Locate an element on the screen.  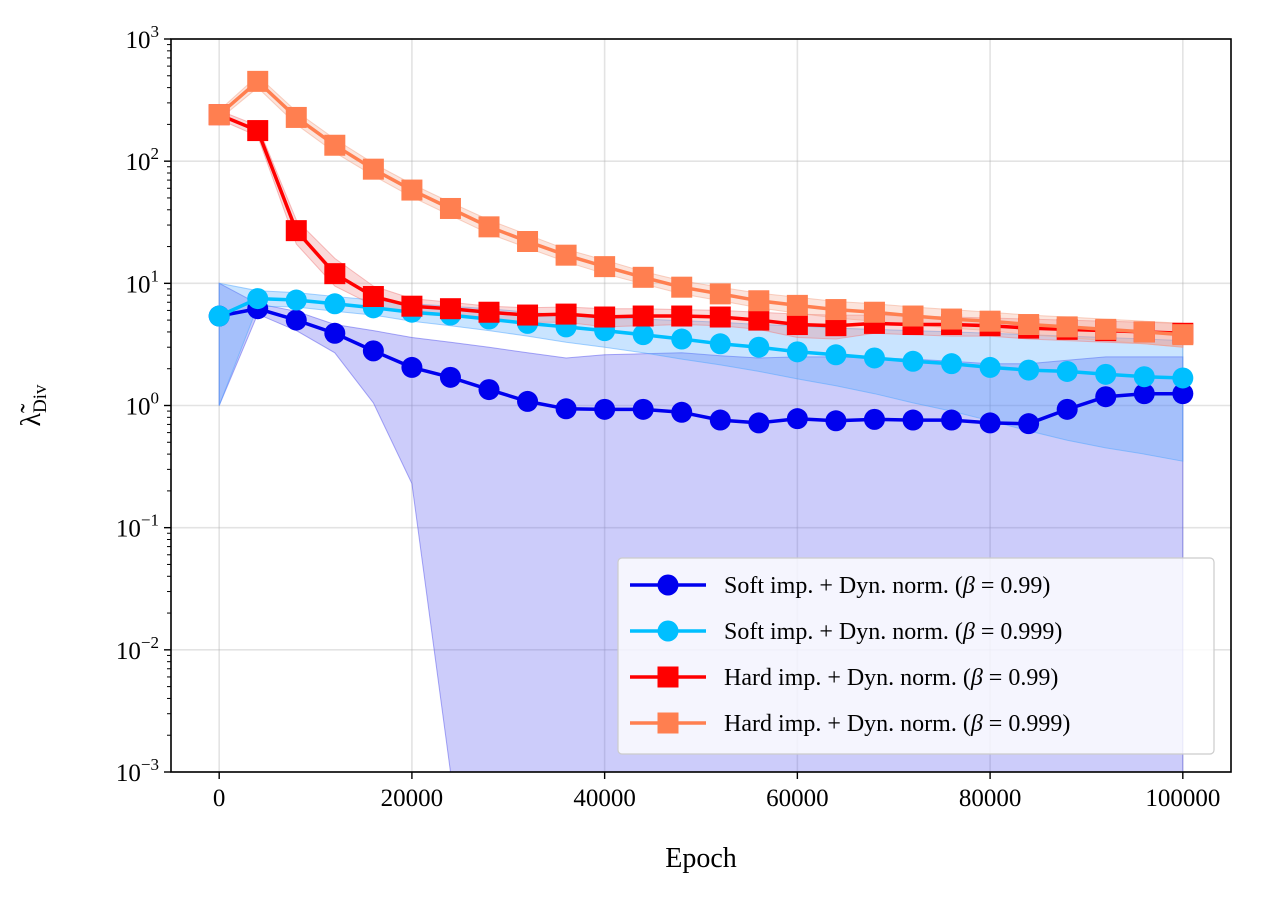
y-tick-label: 10⁻¹ is located at coordinates (137, 527).